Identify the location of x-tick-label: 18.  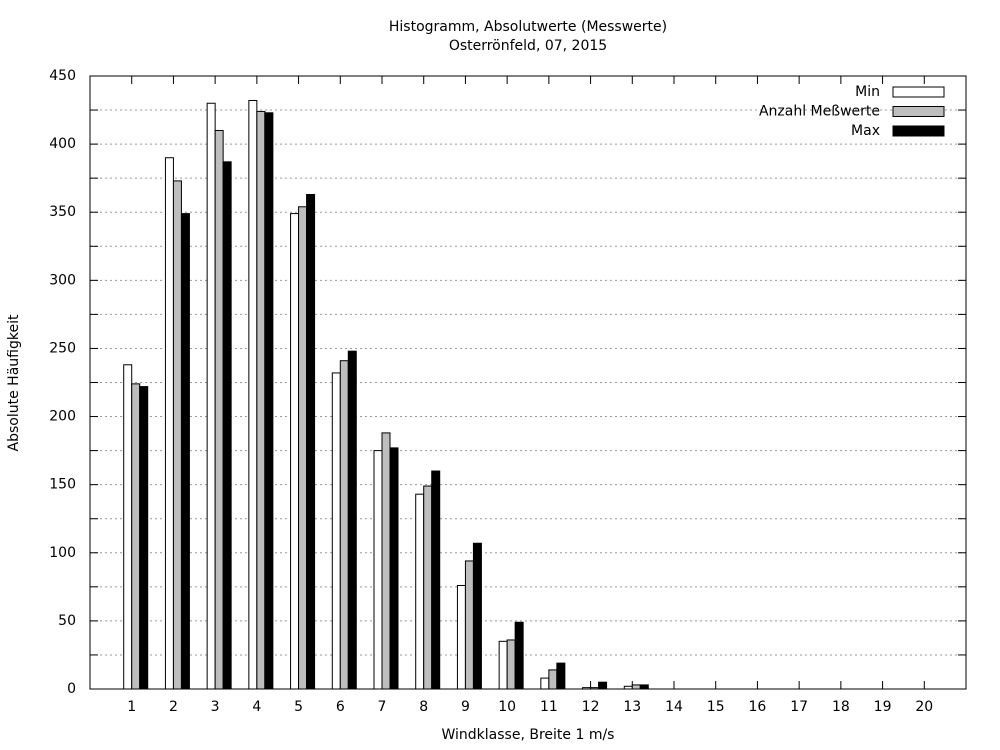
(841, 707).